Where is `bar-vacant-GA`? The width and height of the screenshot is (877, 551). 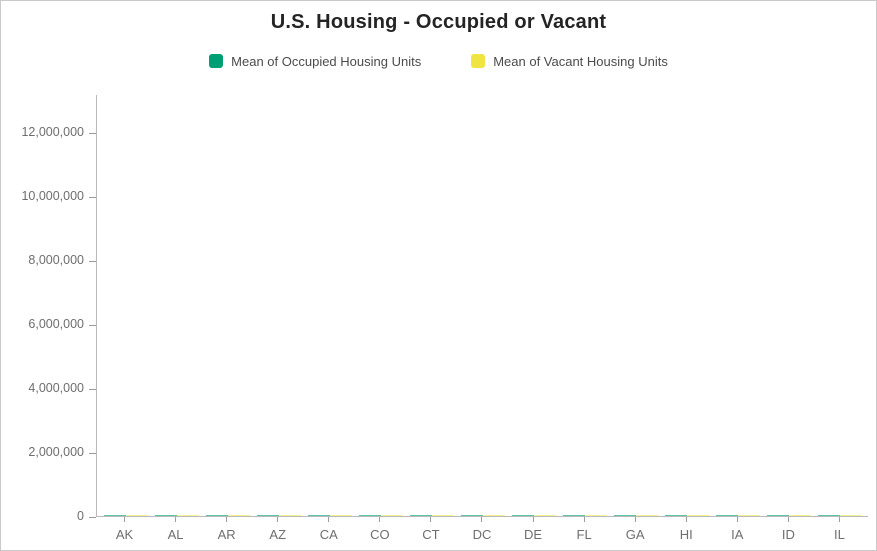 bar-vacant-GA is located at coordinates (646, 515).